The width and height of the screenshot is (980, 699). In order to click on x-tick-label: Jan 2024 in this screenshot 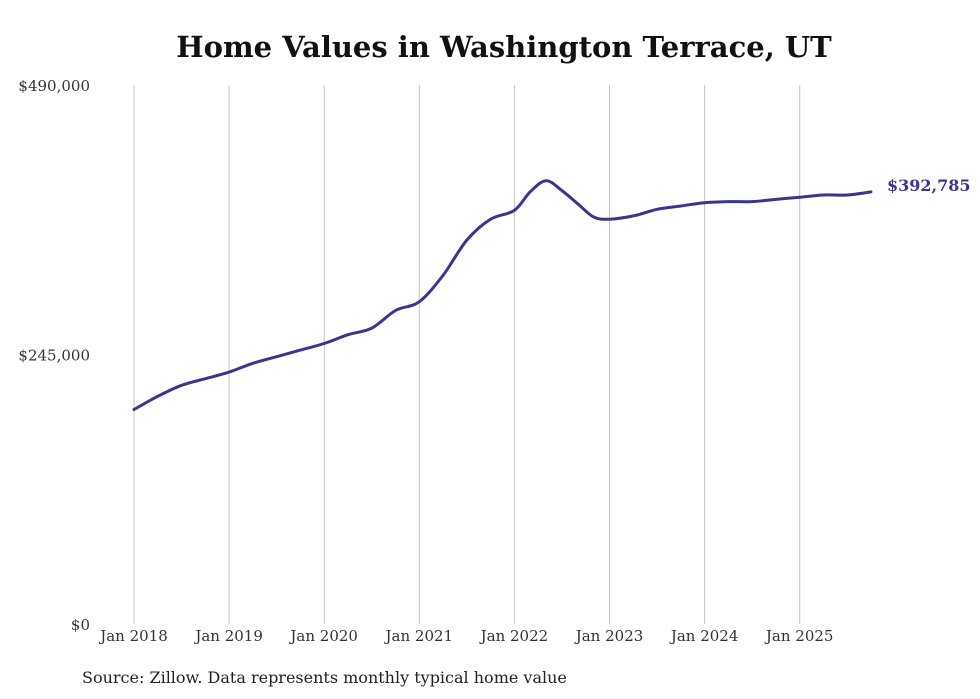, I will do `click(704, 636)`.